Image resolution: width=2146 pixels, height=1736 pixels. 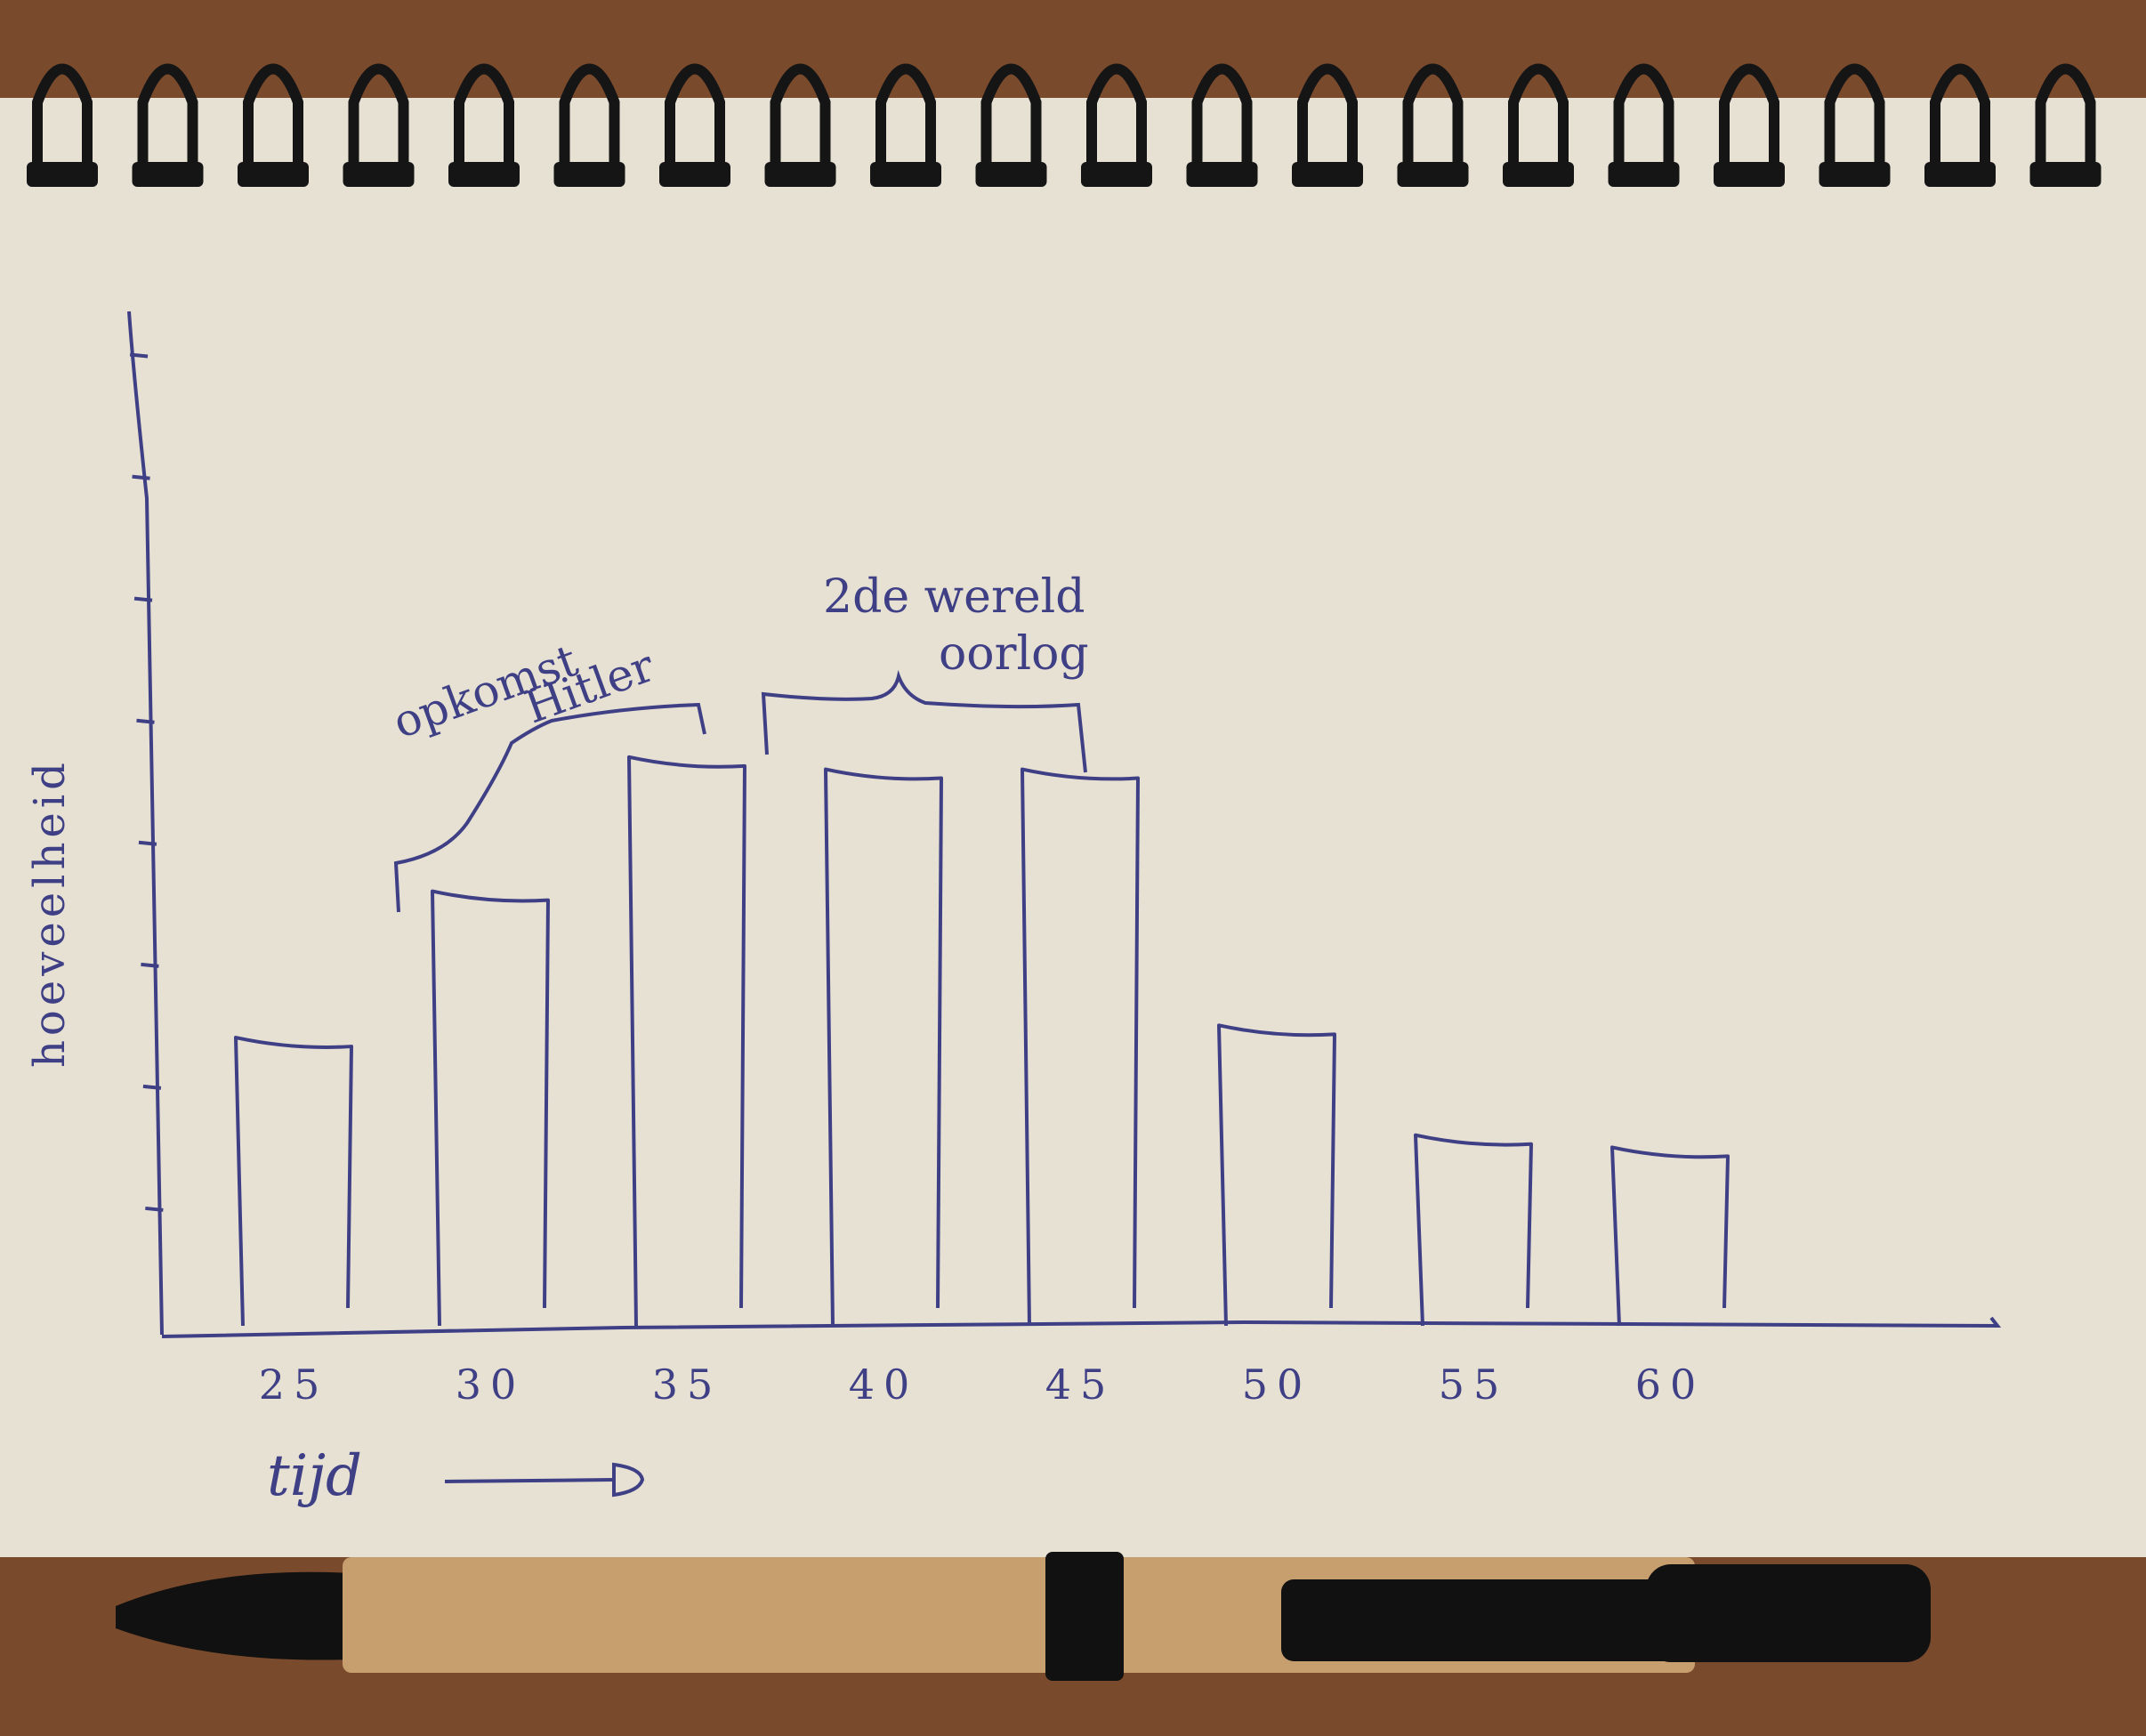 I want to click on ballpoint-pen, so click(x=1023, y=1616).